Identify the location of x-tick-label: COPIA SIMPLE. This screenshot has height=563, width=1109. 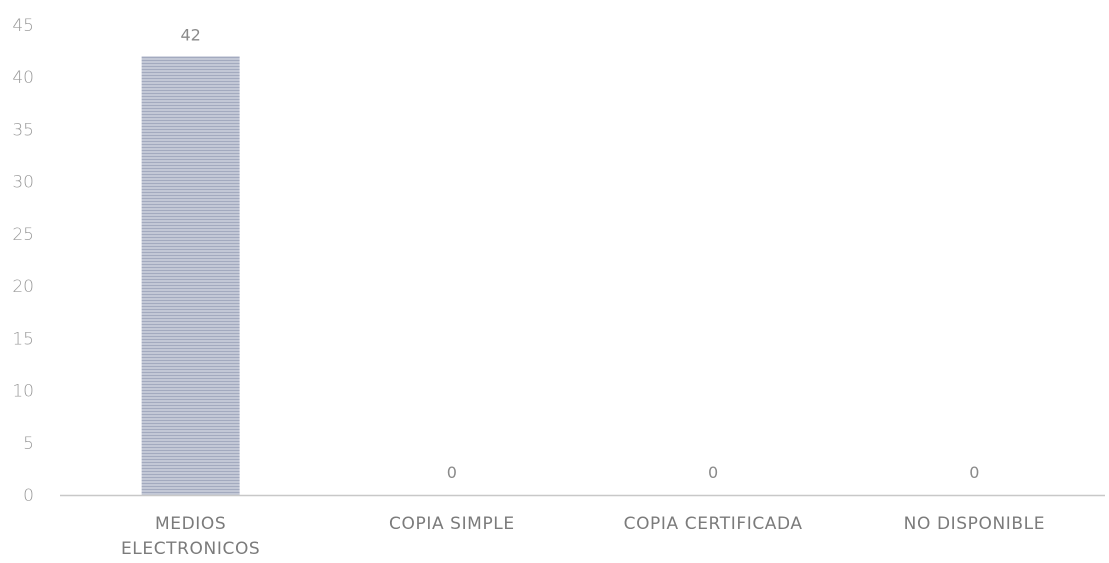
(452, 524).